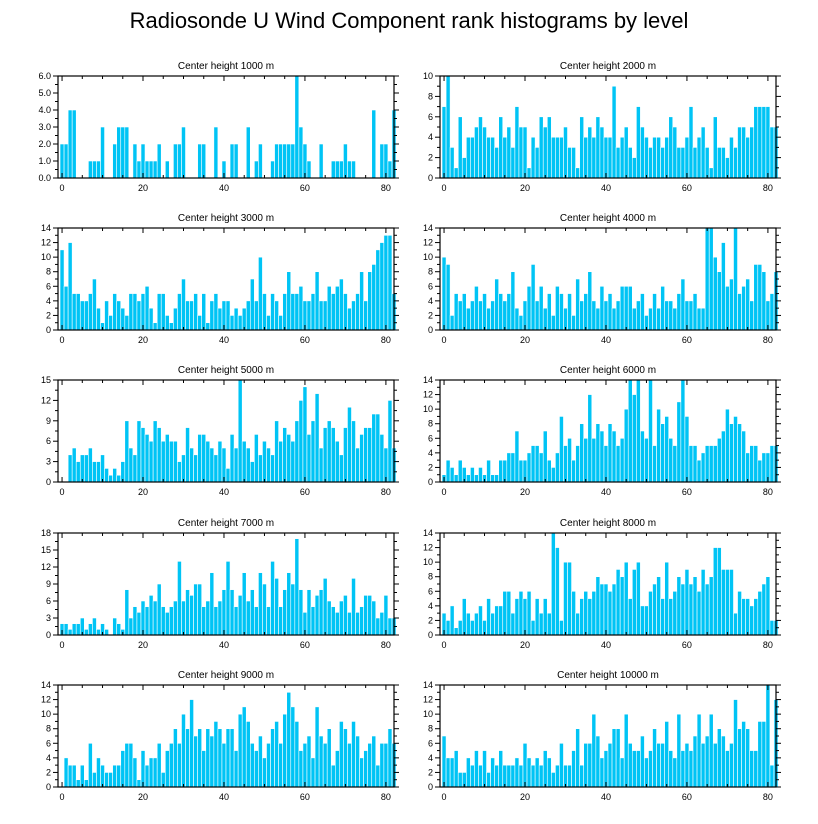  What do you see at coordinates (46, 243) in the screenshot?
I see `y-tick-label: 12` at bounding box center [46, 243].